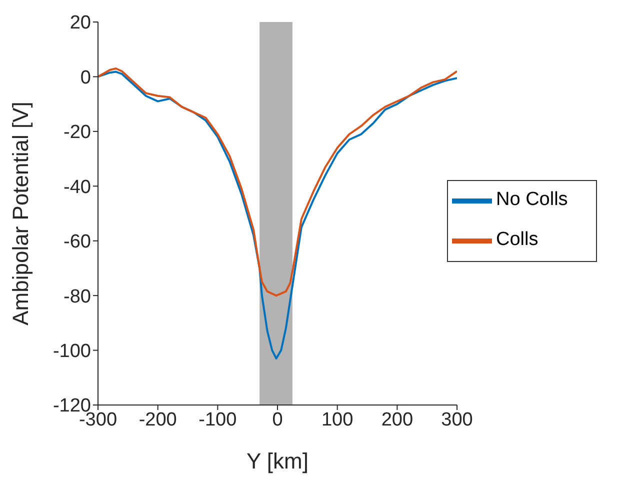 The height and width of the screenshot is (483, 635). Describe the element at coordinates (457, 419) in the screenshot. I see `x-tick-label: 300` at that location.